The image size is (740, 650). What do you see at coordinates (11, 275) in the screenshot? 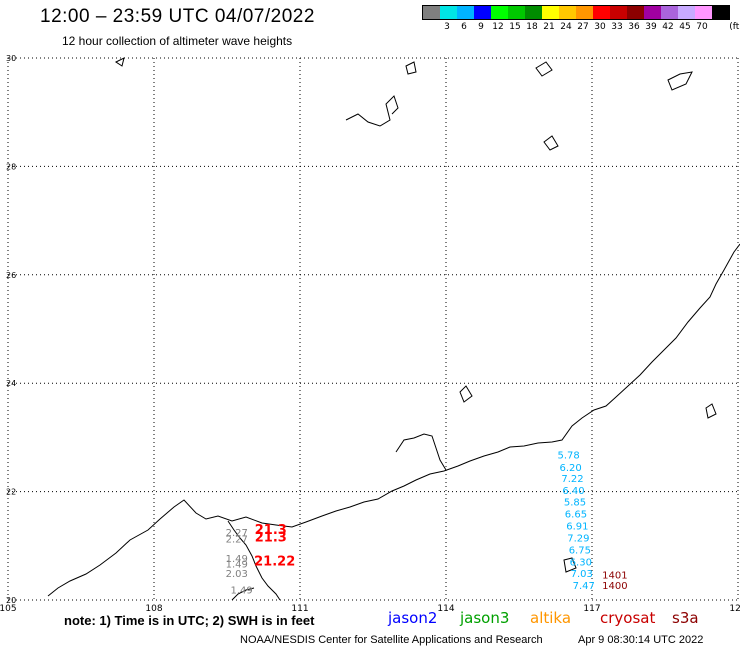
I see `lat-tick-label: 26` at bounding box center [11, 275].